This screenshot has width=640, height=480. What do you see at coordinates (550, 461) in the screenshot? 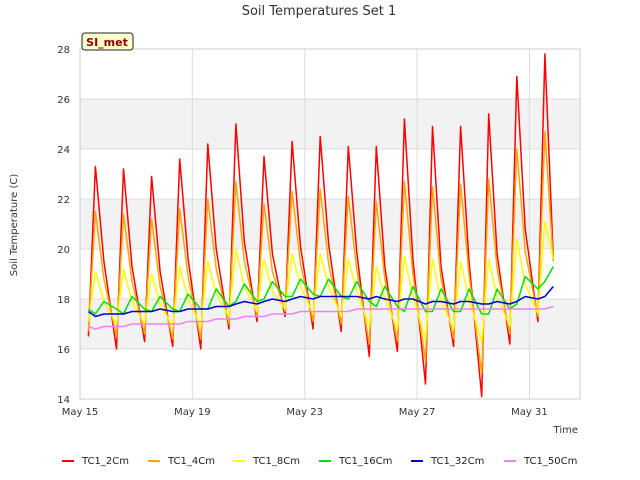
I see `legend-label: TC1_50Cm` at bounding box center [550, 461].